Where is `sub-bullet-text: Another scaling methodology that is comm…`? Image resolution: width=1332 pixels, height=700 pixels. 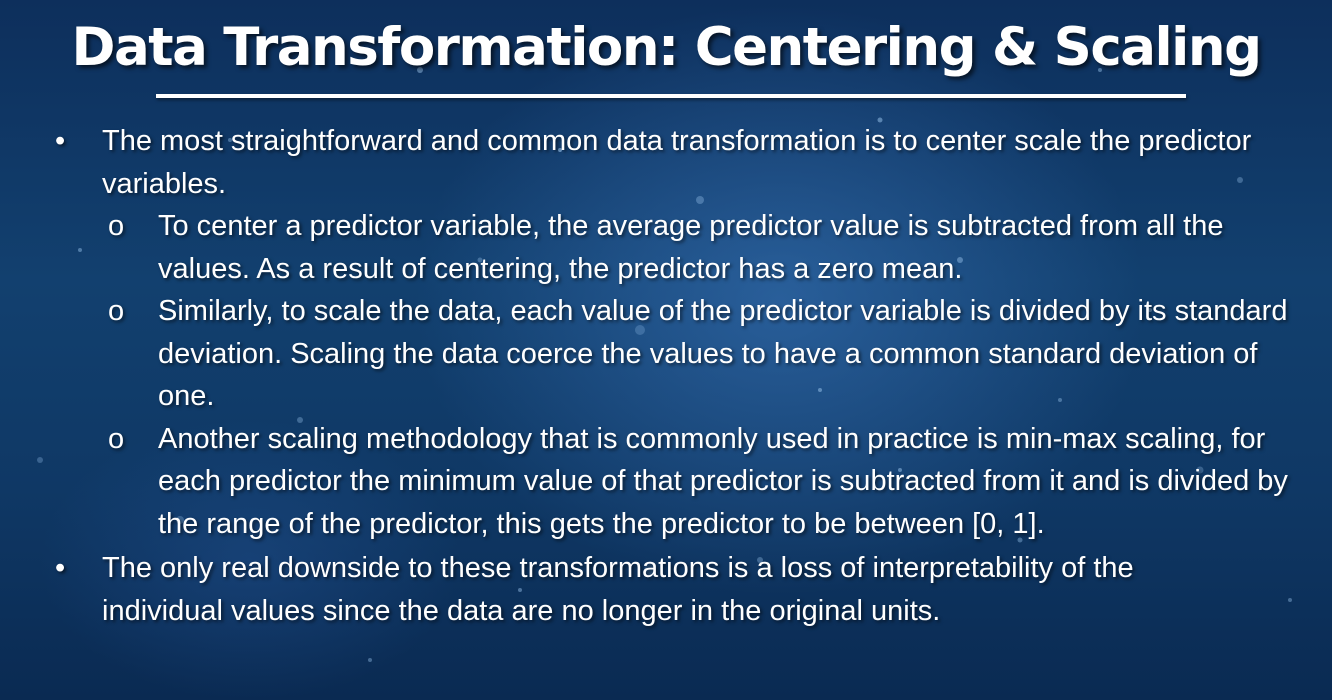 sub-bullet-text: Another scaling methodology that is comm… is located at coordinates (723, 481).